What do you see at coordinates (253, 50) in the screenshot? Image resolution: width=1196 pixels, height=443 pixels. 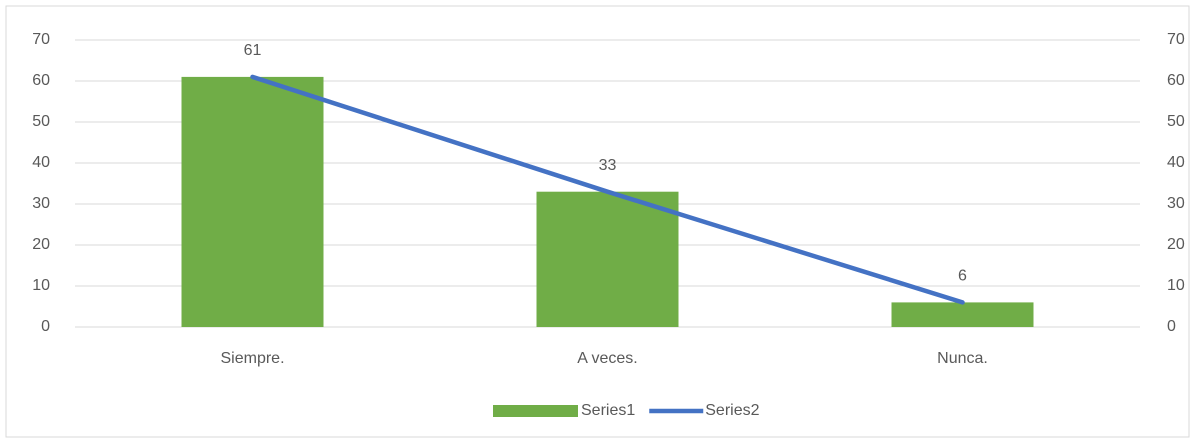 I see `data-label: 61` at bounding box center [253, 50].